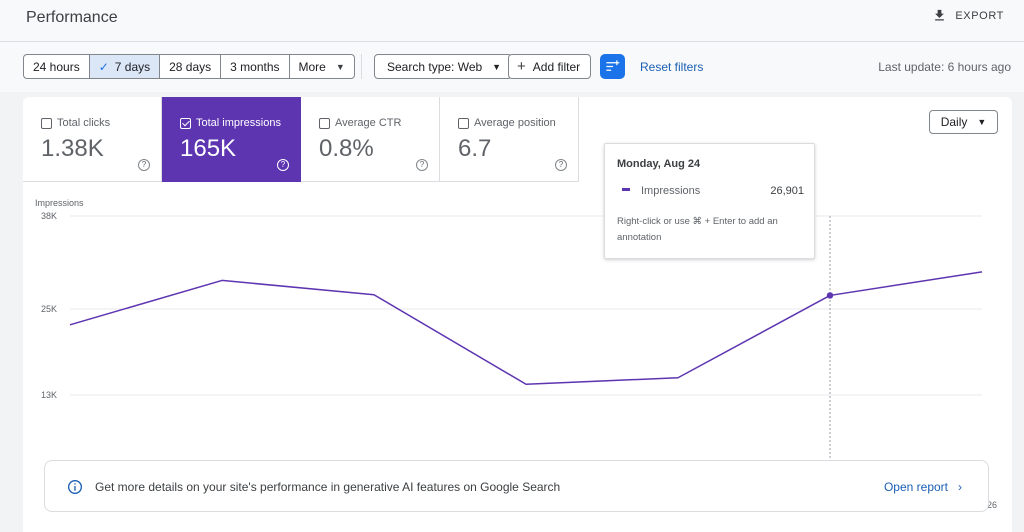 This screenshot has height=532, width=1024. Describe the element at coordinates (940, 15) in the screenshot. I see `download-icon` at that location.